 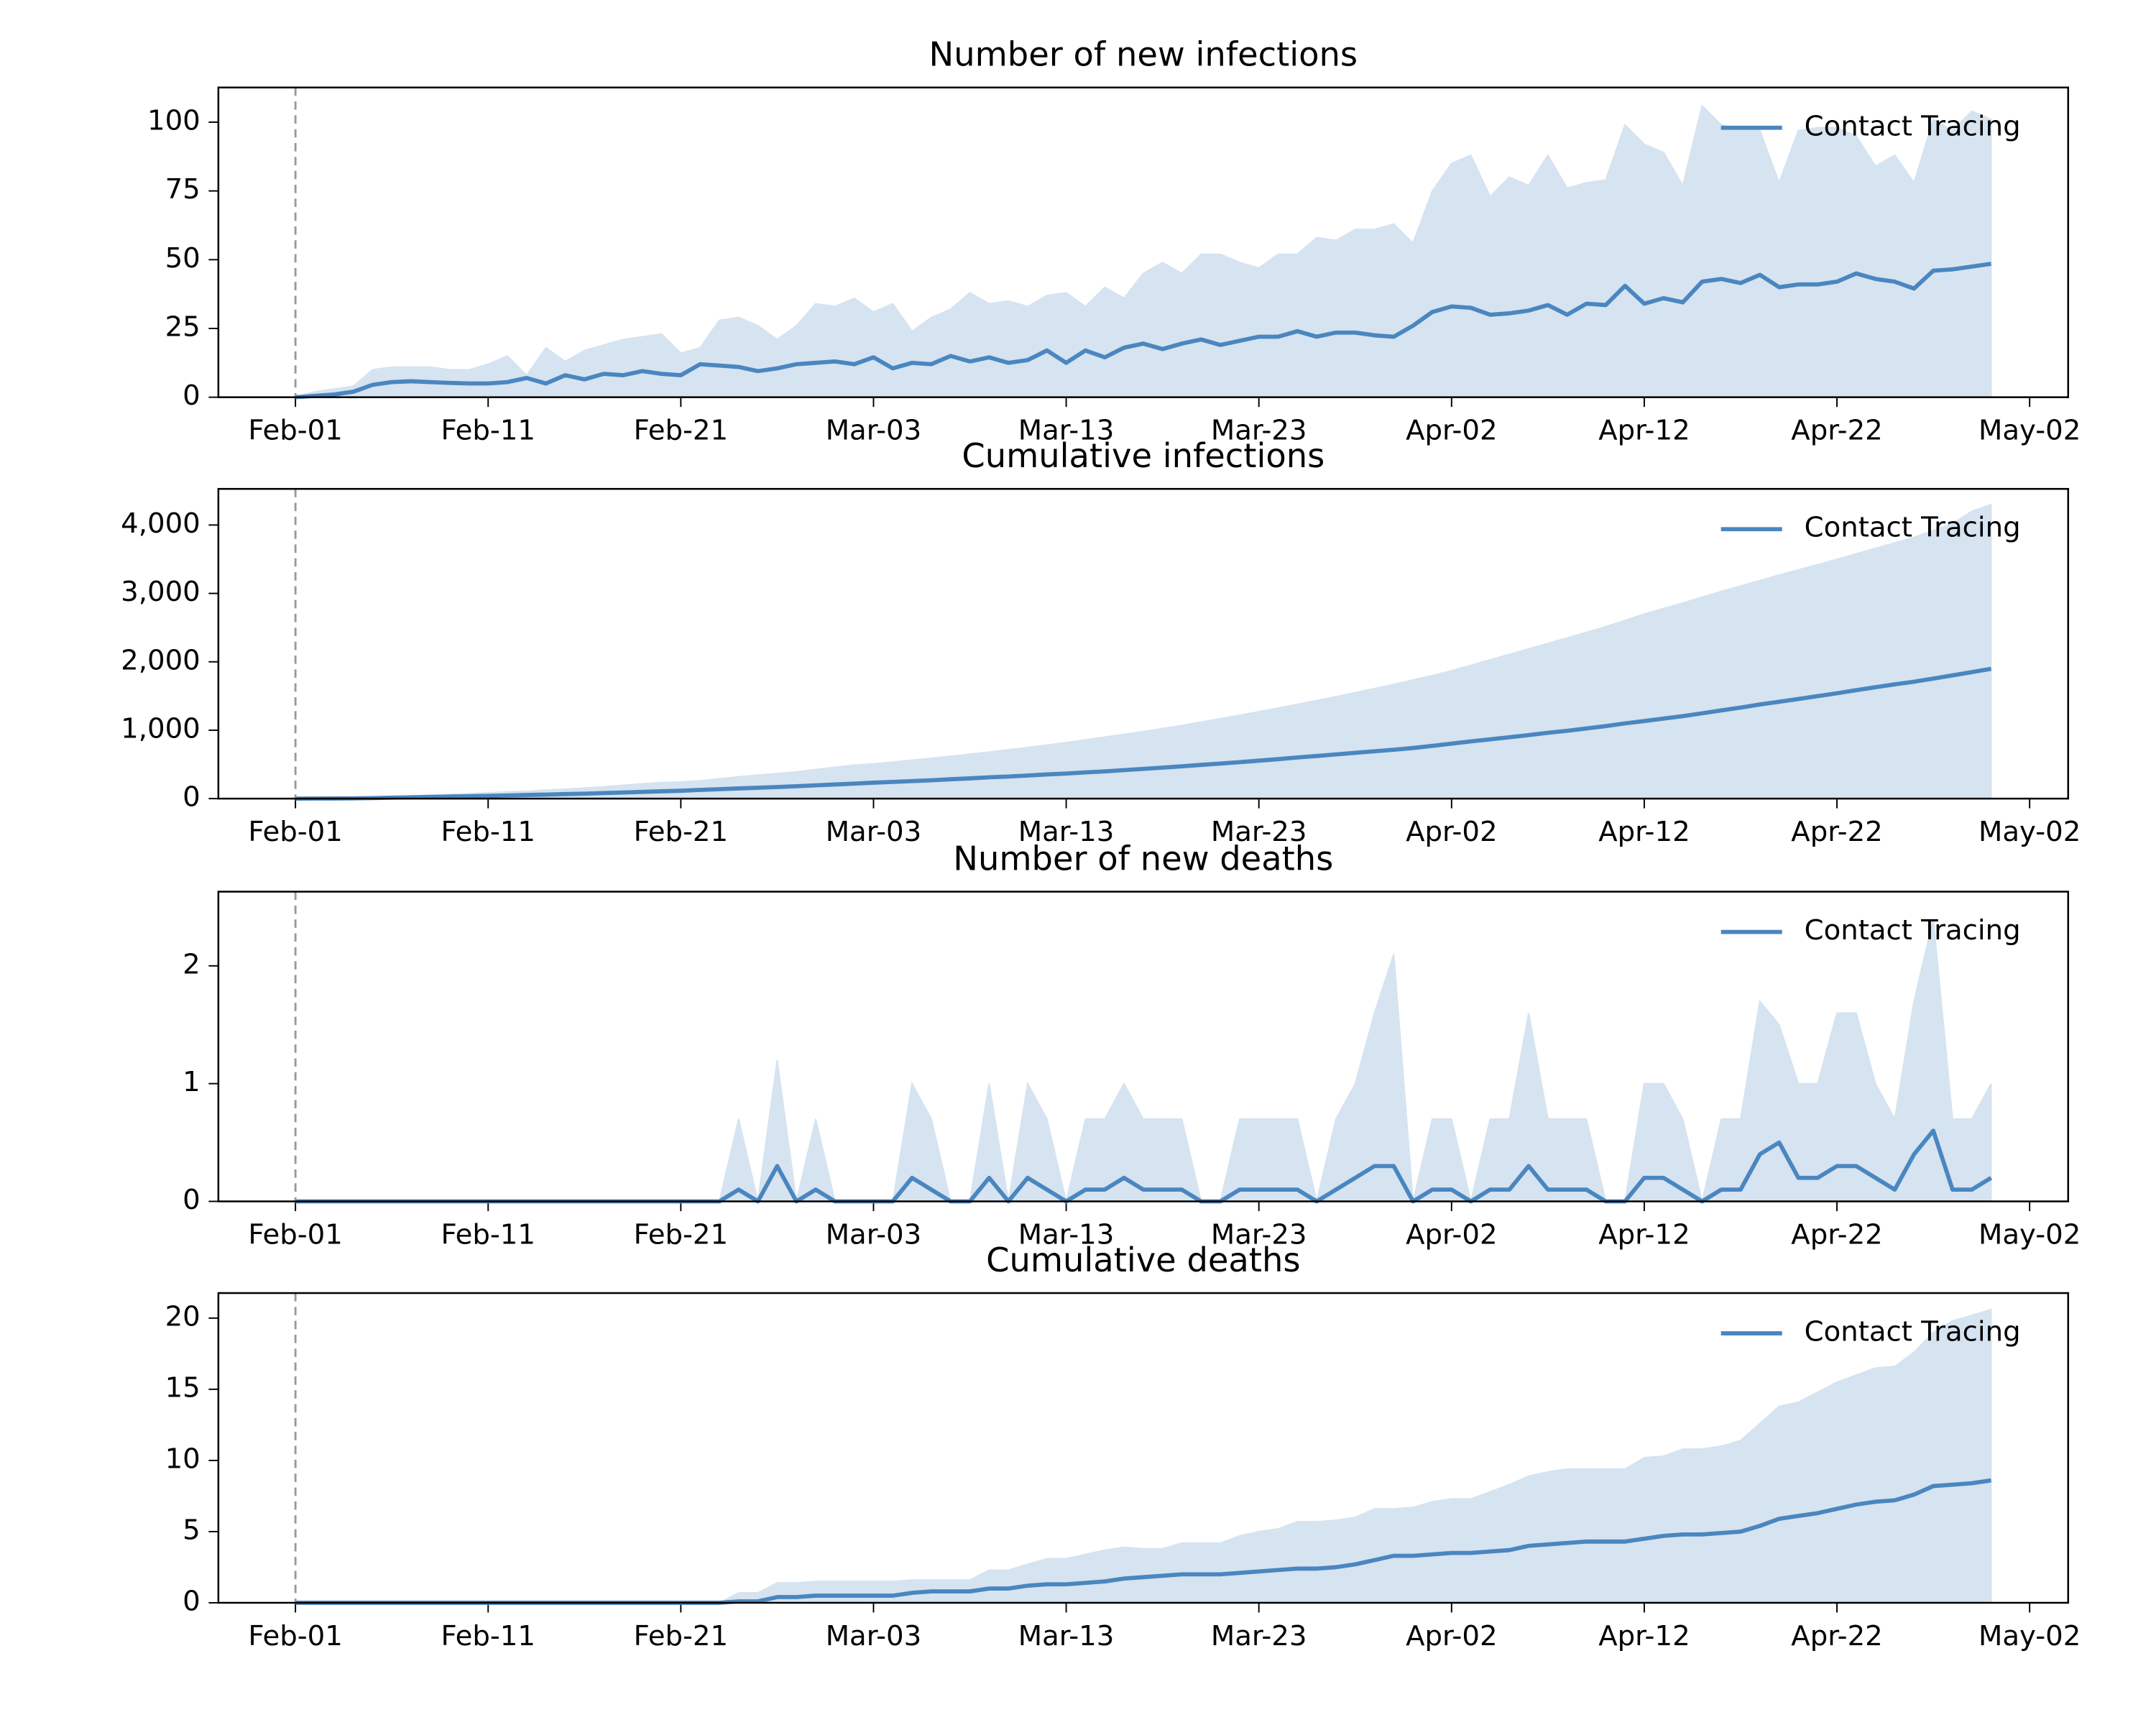 What do you see at coordinates (183, 1459) in the screenshot?
I see `y-tick-label: 10` at bounding box center [183, 1459].